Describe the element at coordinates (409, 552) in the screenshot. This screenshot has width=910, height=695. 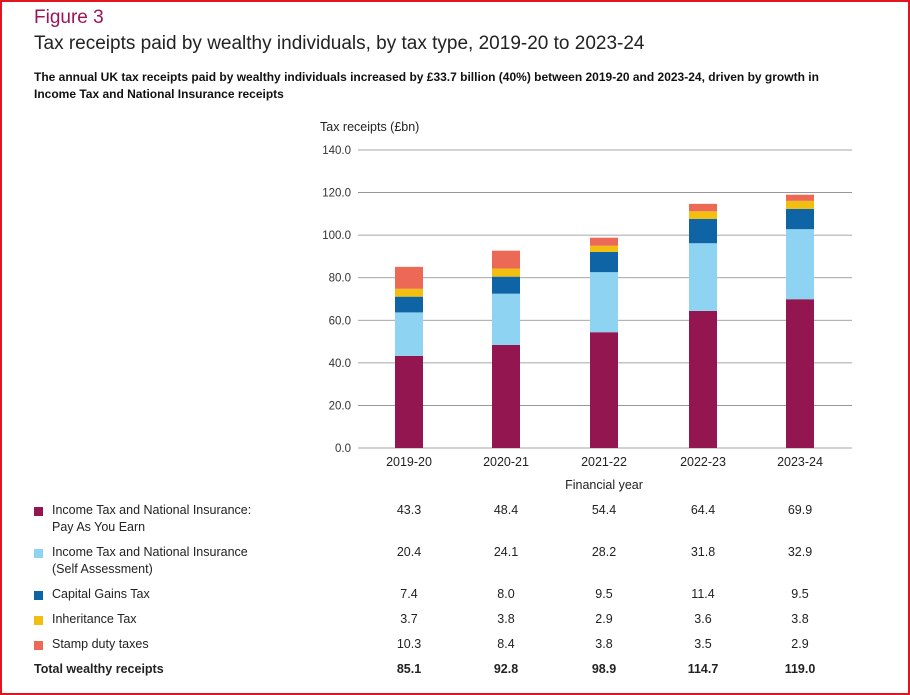
I see `data-label: 20.4` at that location.